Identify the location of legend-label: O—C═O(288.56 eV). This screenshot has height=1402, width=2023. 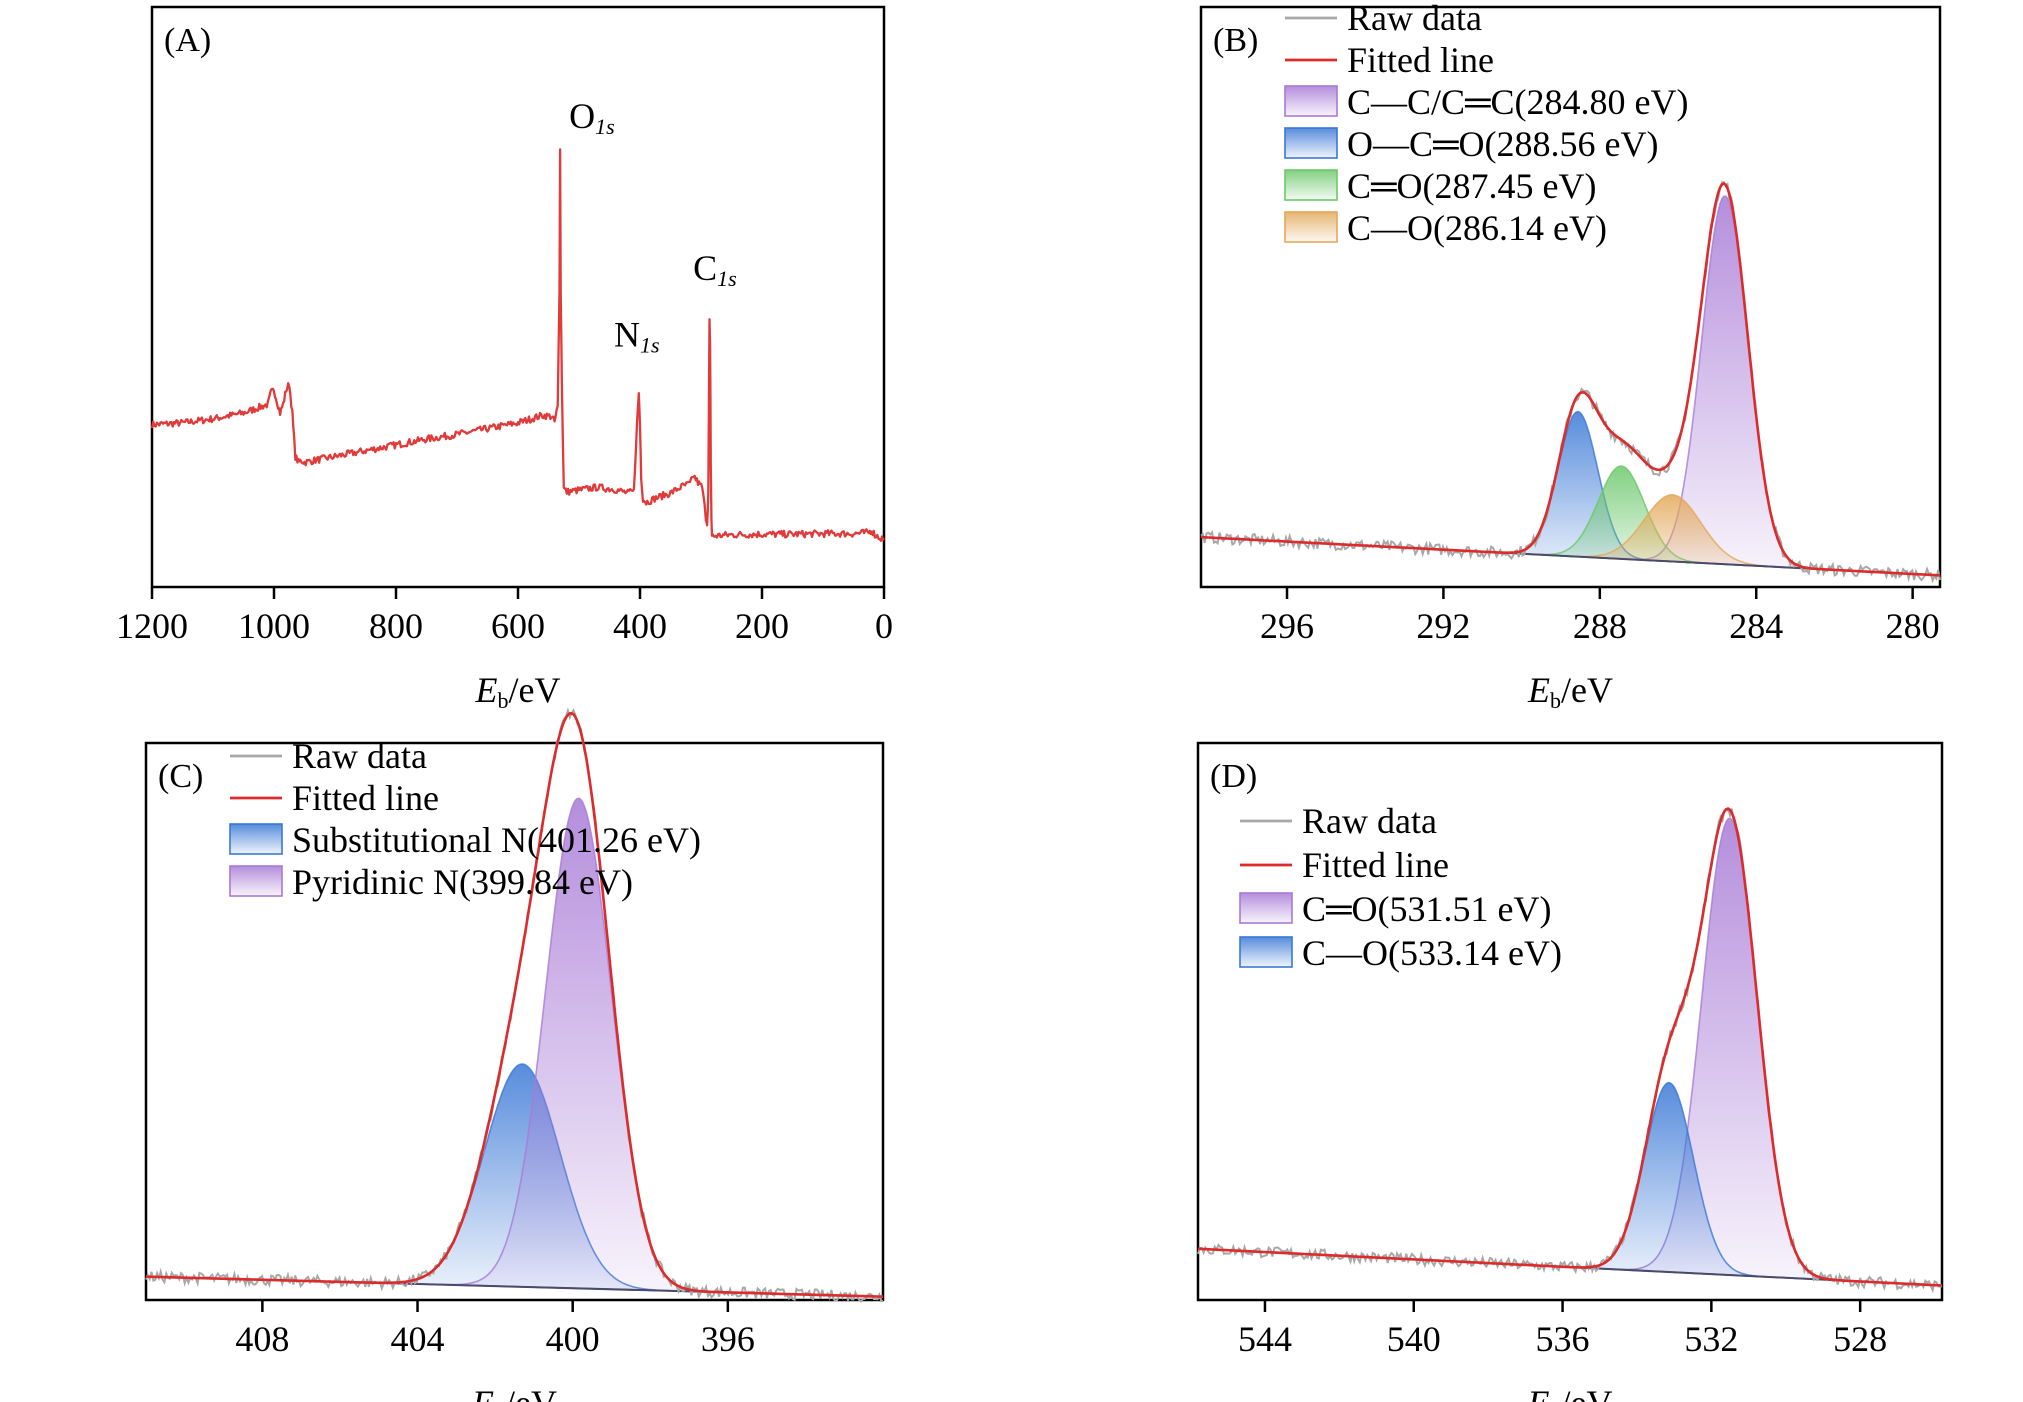
(1502, 144).